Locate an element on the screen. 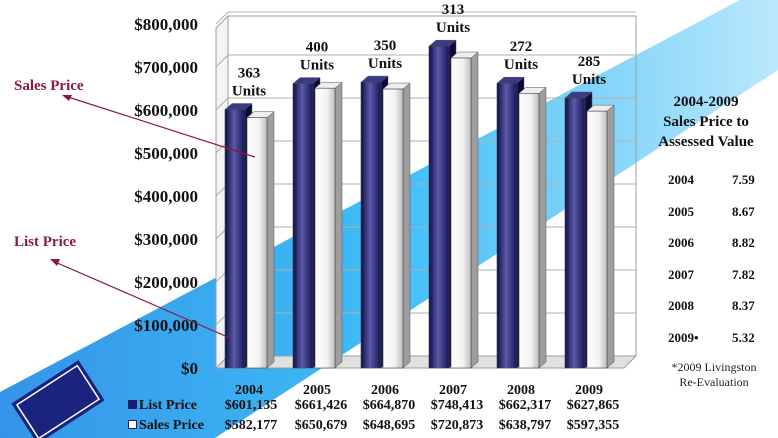 This screenshot has width=778, height=438. legend-entry: Sales Price is located at coordinates (174, 426).